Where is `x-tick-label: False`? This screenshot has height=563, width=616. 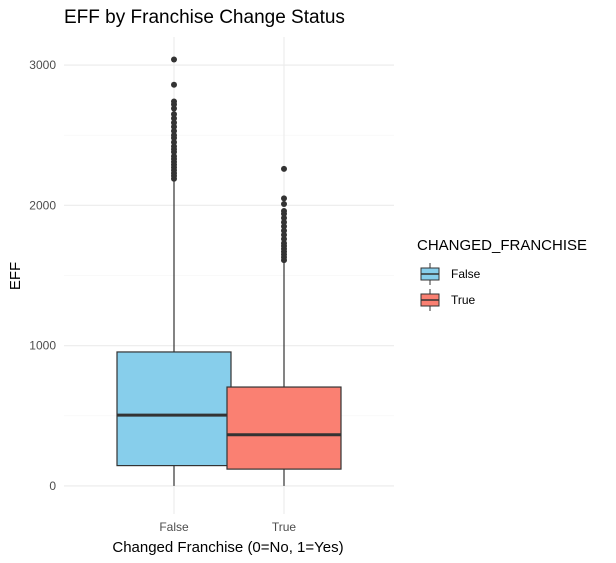 x-tick-label: False is located at coordinates (174, 527).